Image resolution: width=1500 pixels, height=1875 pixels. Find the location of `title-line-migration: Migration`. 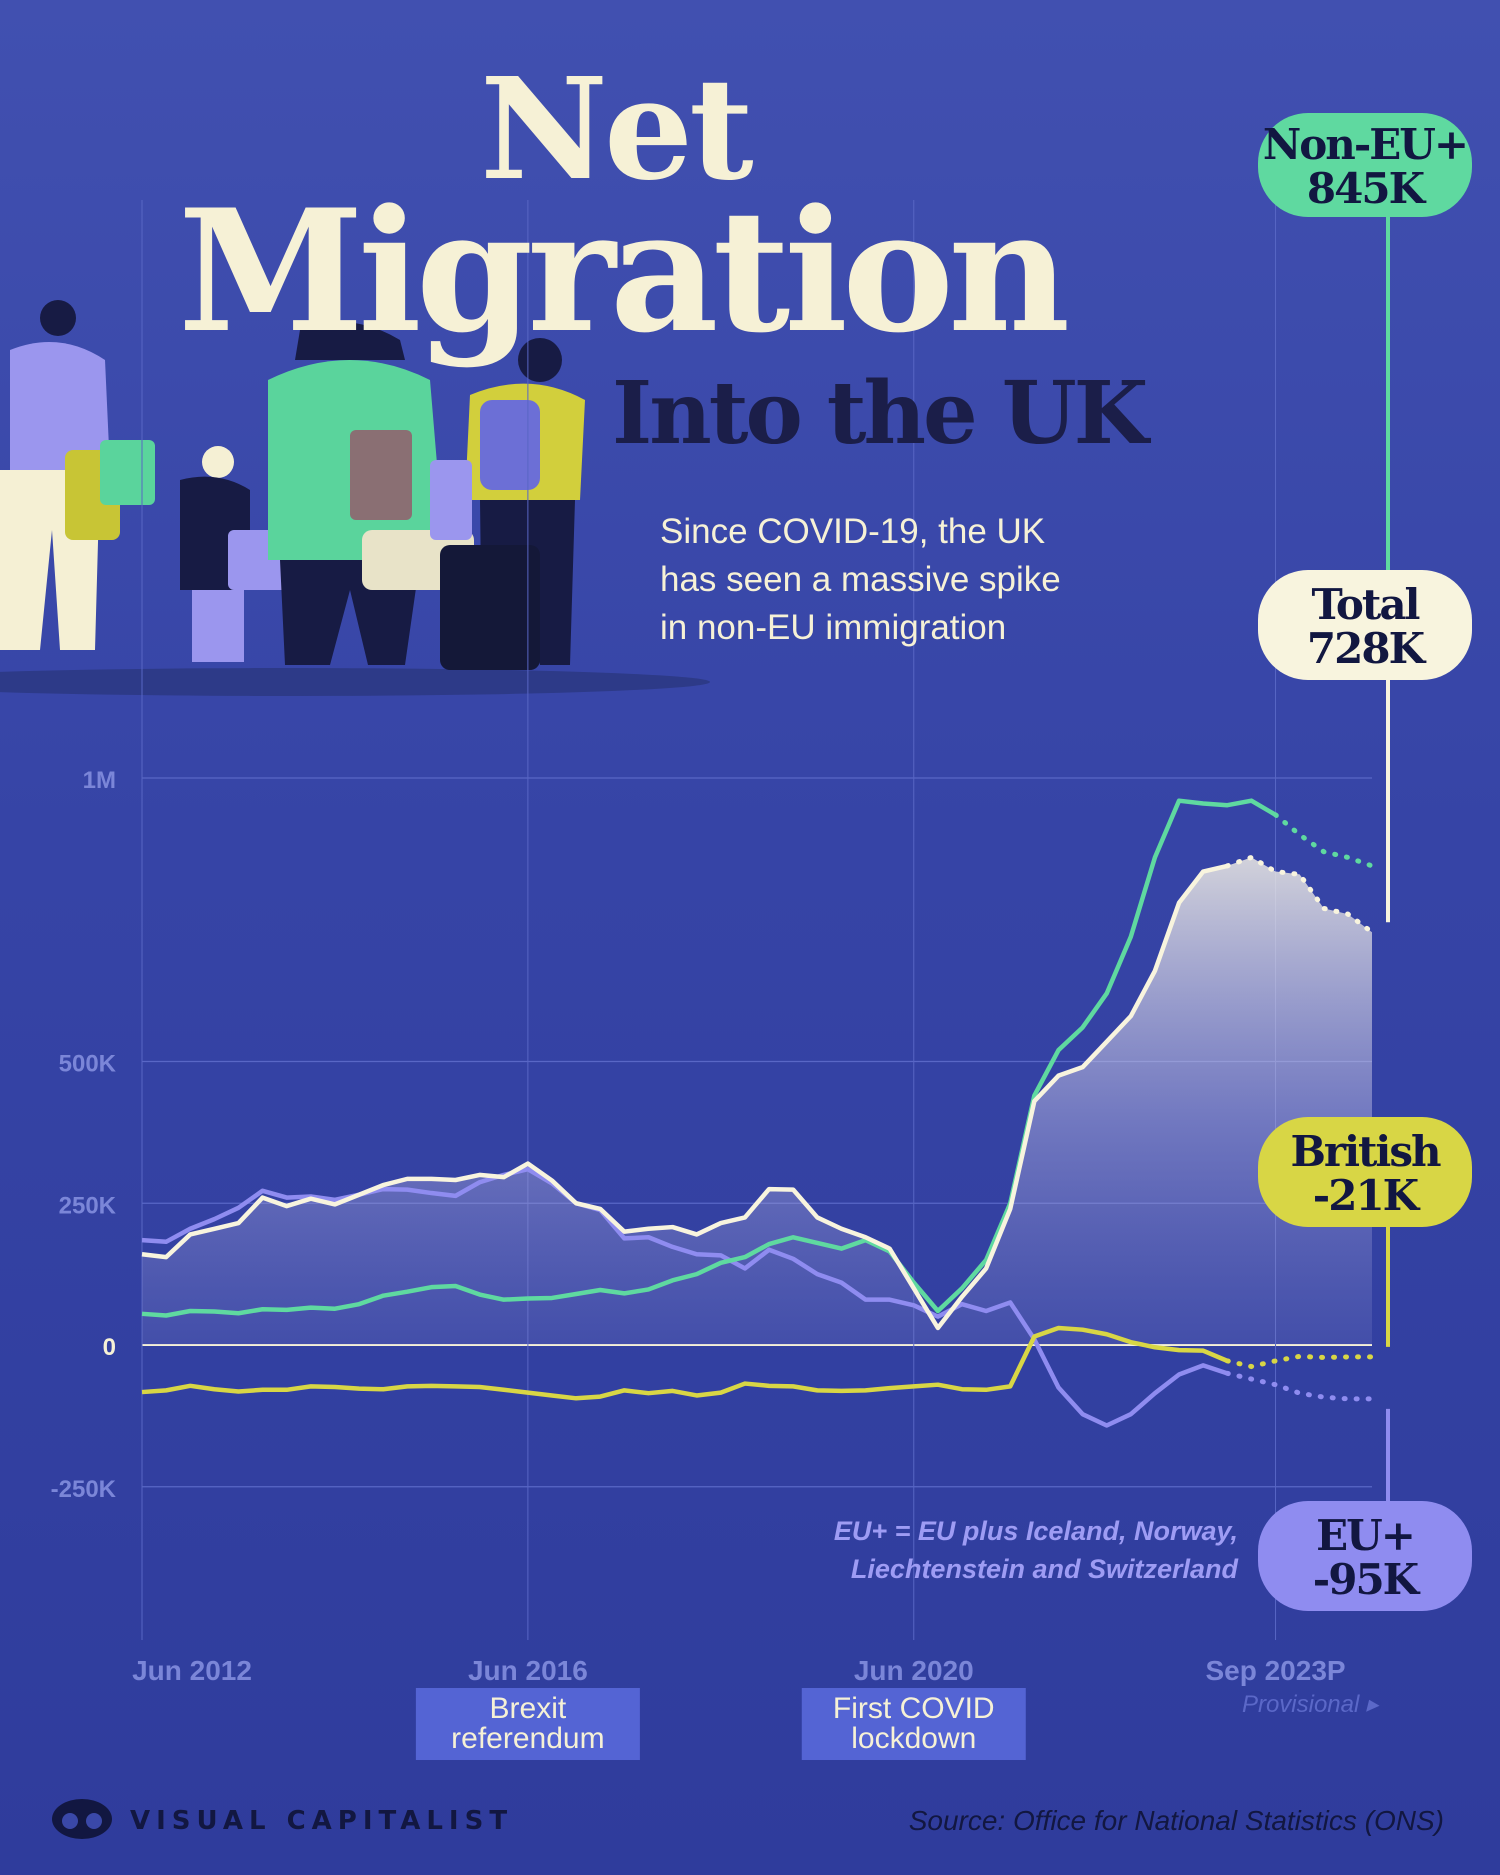

title-line-migration: Migration is located at coordinates (624, 271).